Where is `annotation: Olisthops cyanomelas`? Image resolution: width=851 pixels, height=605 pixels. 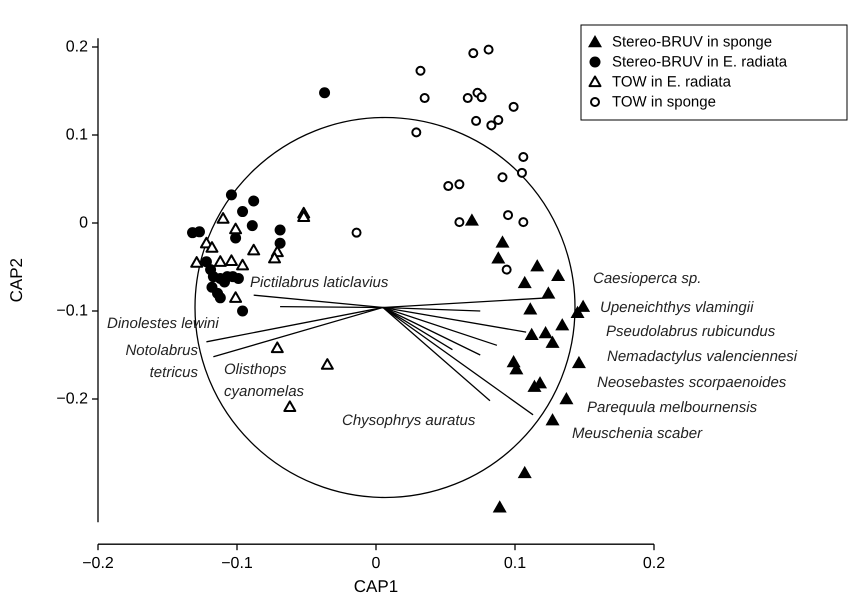 annotation: Olisthops cyanomelas is located at coordinates (264, 380).